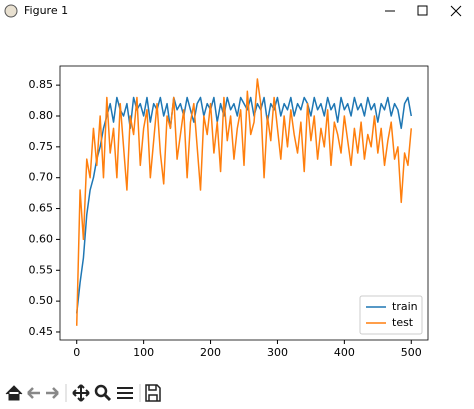 This screenshot has height=409, width=474. Describe the element at coordinates (210, 352) in the screenshot. I see `x-tick-label: 200` at that location.